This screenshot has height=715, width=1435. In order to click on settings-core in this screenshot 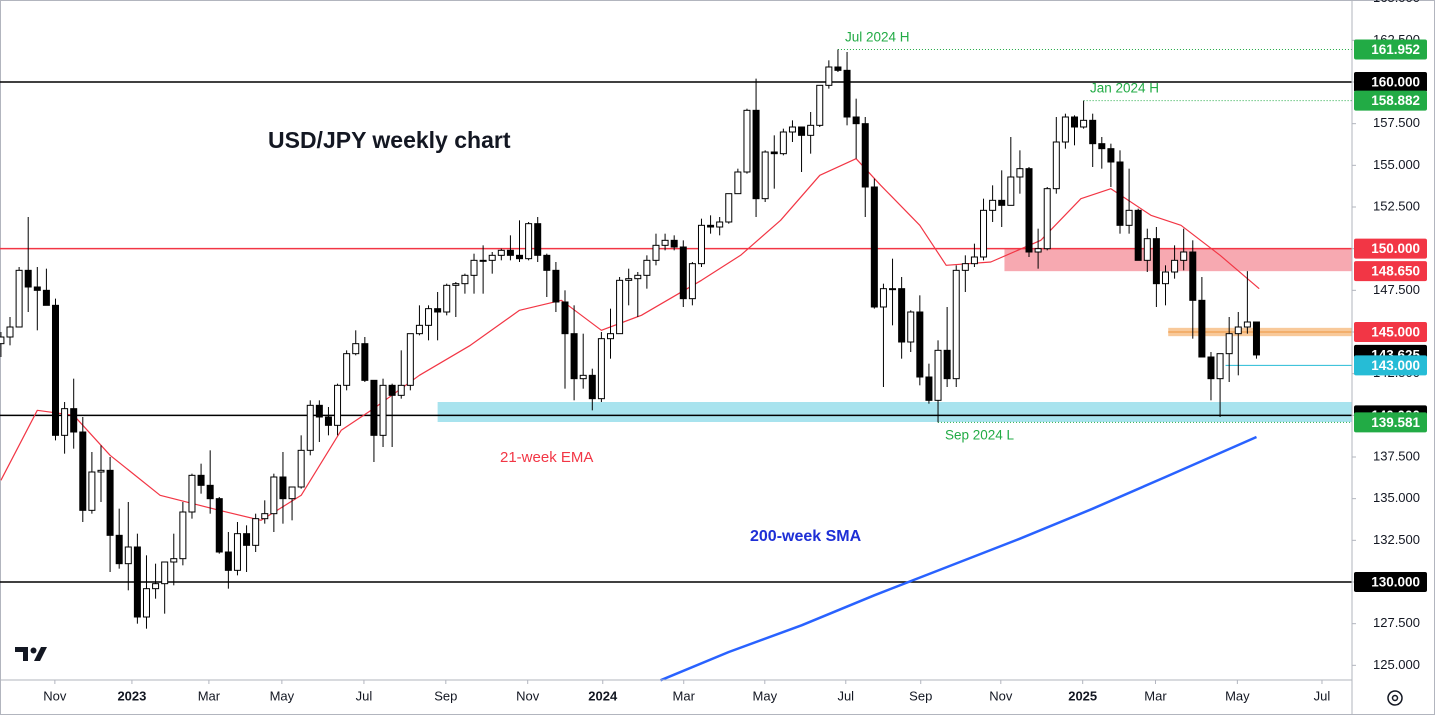, I will do `click(1395, 698)`.